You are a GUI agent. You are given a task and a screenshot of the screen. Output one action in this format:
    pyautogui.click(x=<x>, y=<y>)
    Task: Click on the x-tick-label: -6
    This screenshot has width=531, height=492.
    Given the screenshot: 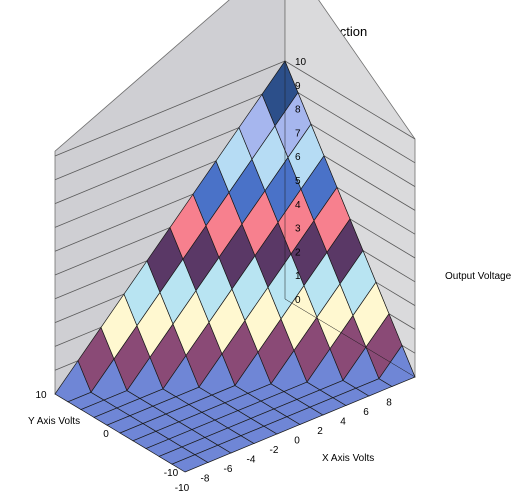 What is the action you would take?
    pyautogui.click(x=228, y=469)
    